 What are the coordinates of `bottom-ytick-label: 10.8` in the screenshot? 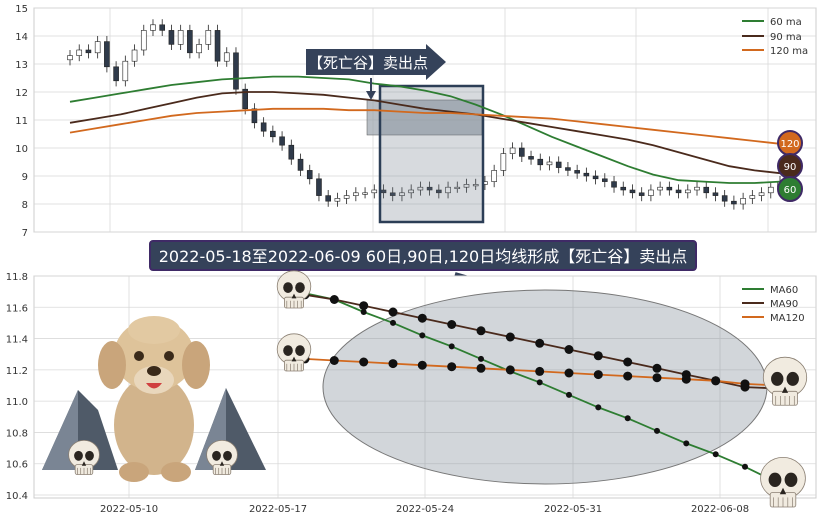 It's located at (17, 433).